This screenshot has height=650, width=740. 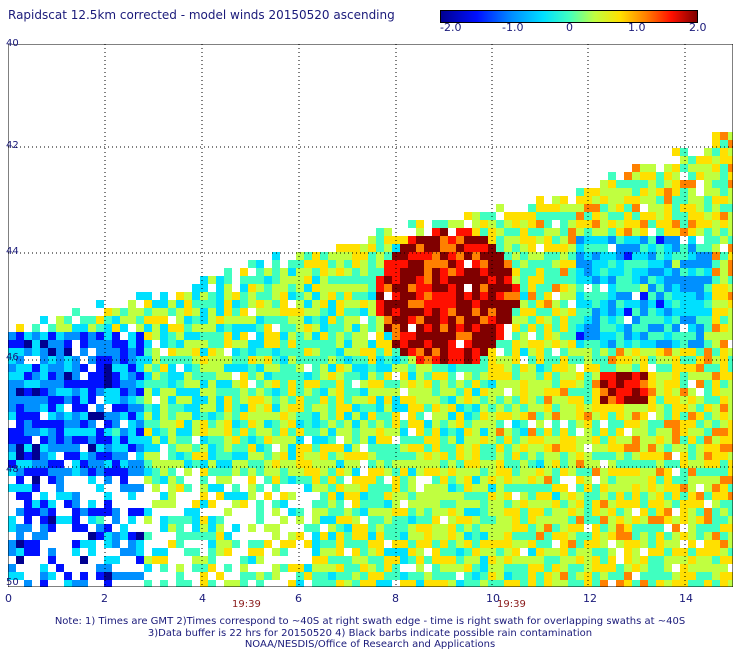 I want to click on x-tick: 12, so click(x=590, y=598).